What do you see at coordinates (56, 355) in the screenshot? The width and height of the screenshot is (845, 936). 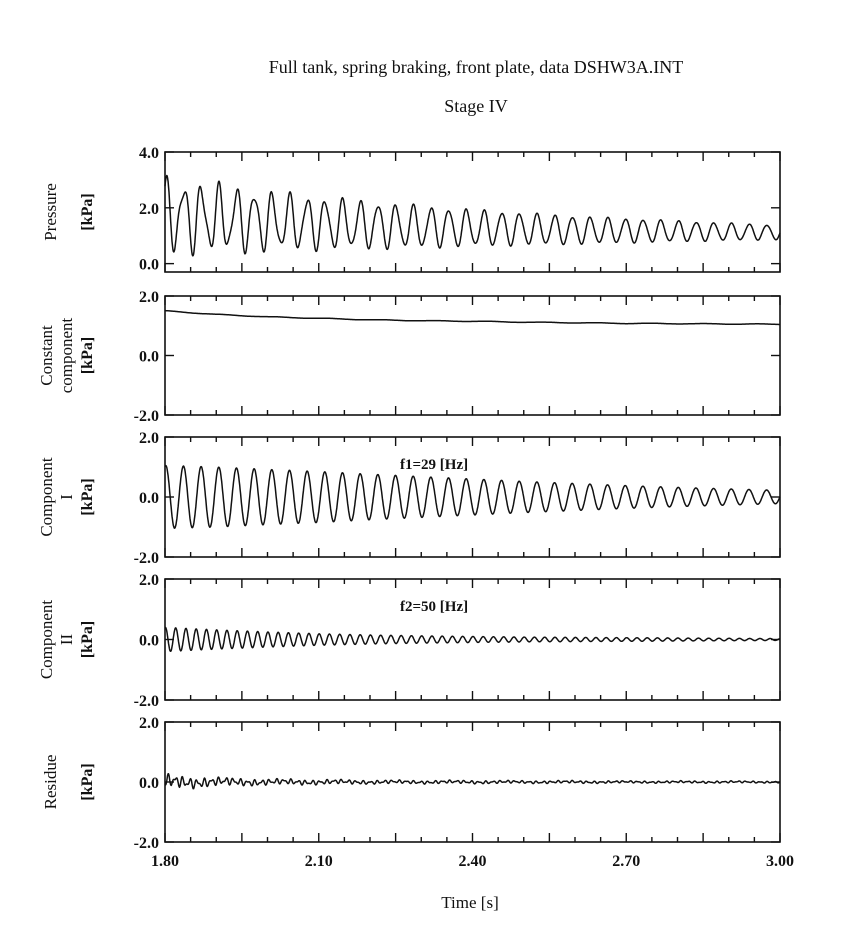 I see `y-axis-label: Constantcomponent` at bounding box center [56, 355].